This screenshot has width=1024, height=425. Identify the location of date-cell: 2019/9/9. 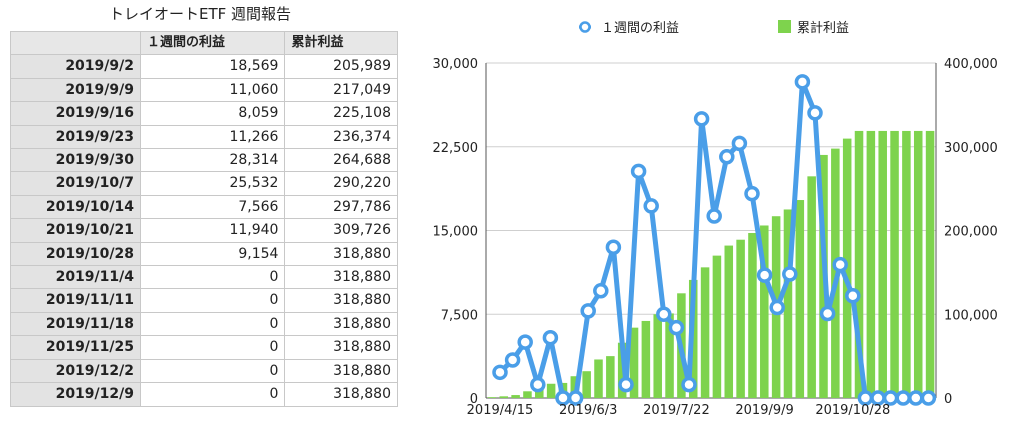
(75, 90).